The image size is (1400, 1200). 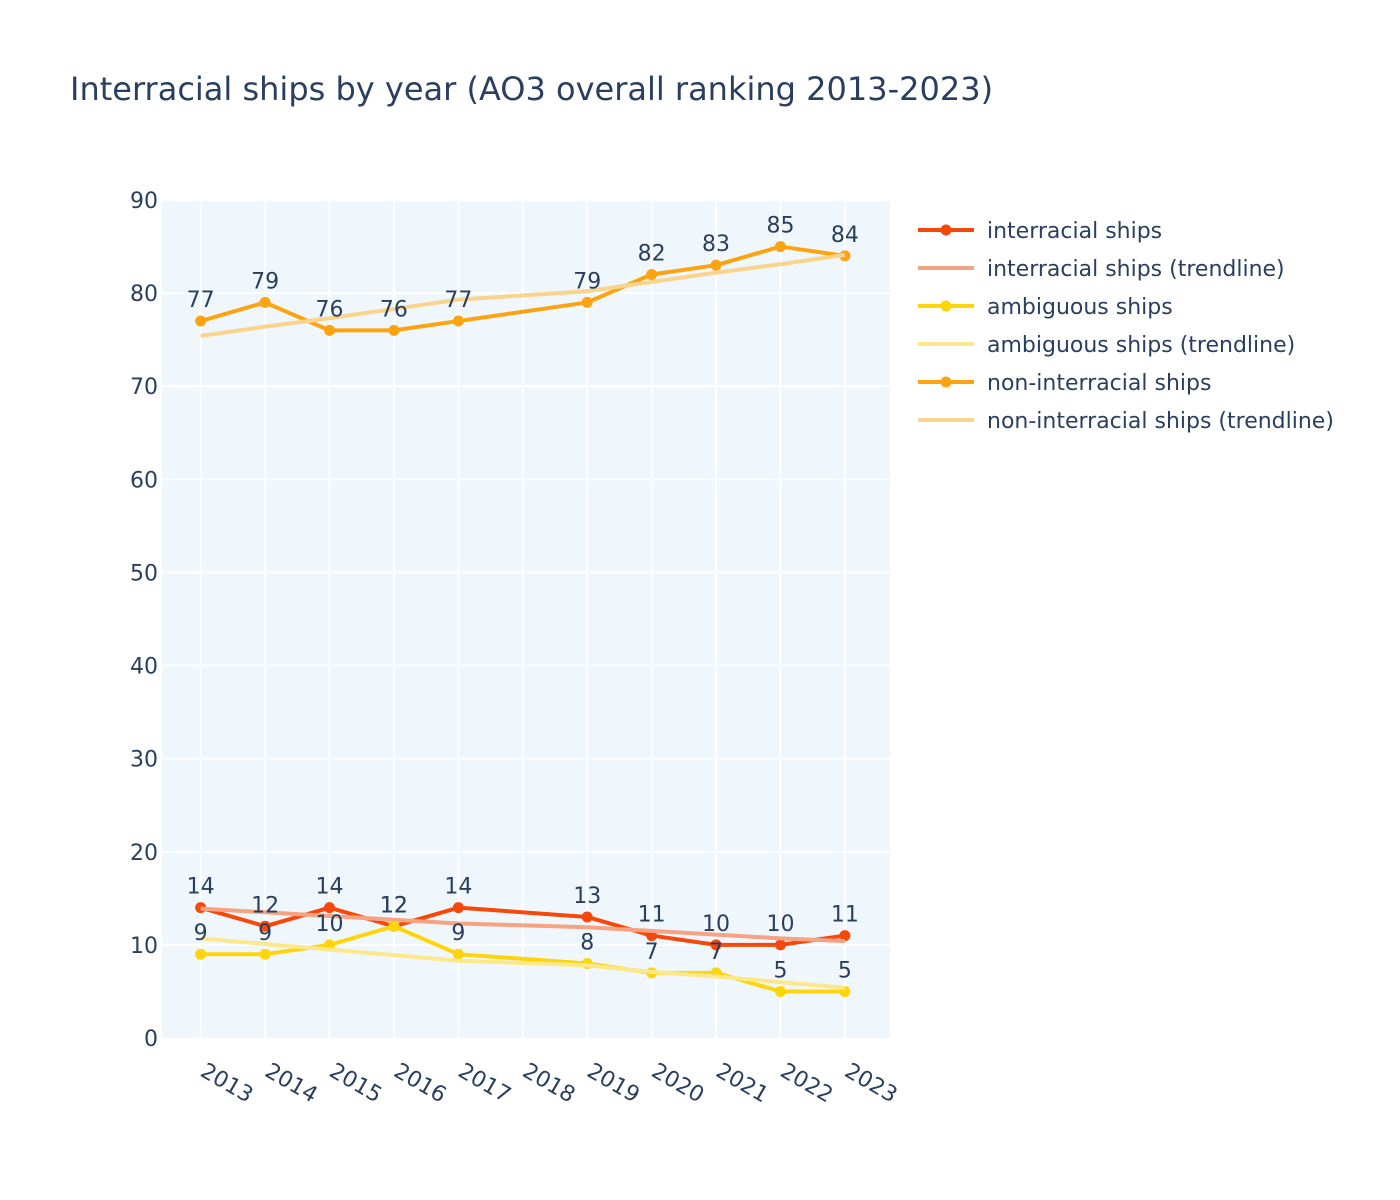 I want to click on y-tick-label: 40, so click(x=144, y=667).